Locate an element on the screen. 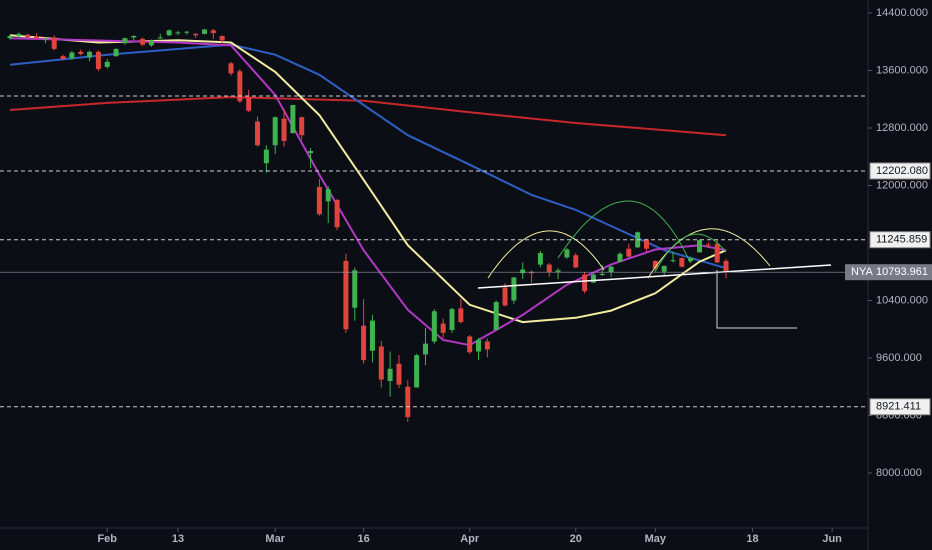  x-tick-label: 20 is located at coordinates (576, 539).